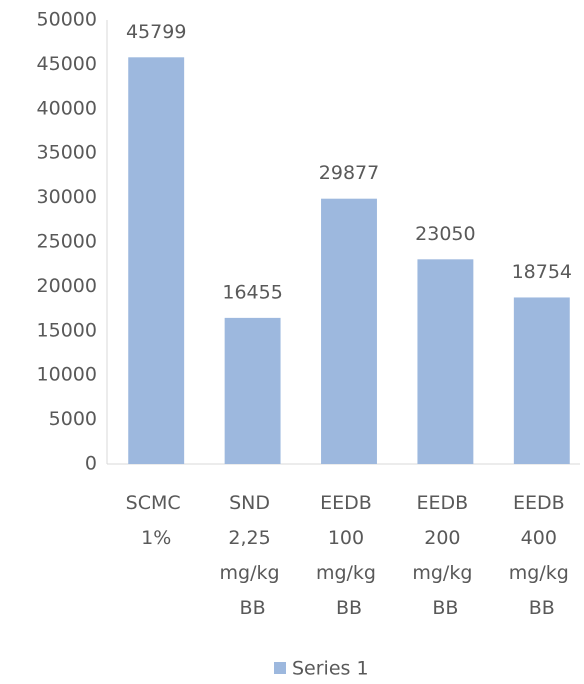 The height and width of the screenshot is (684, 584). What do you see at coordinates (67, 375) in the screenshot?
I see `y-tick-label: 10000` at bounding box center [67, 375].